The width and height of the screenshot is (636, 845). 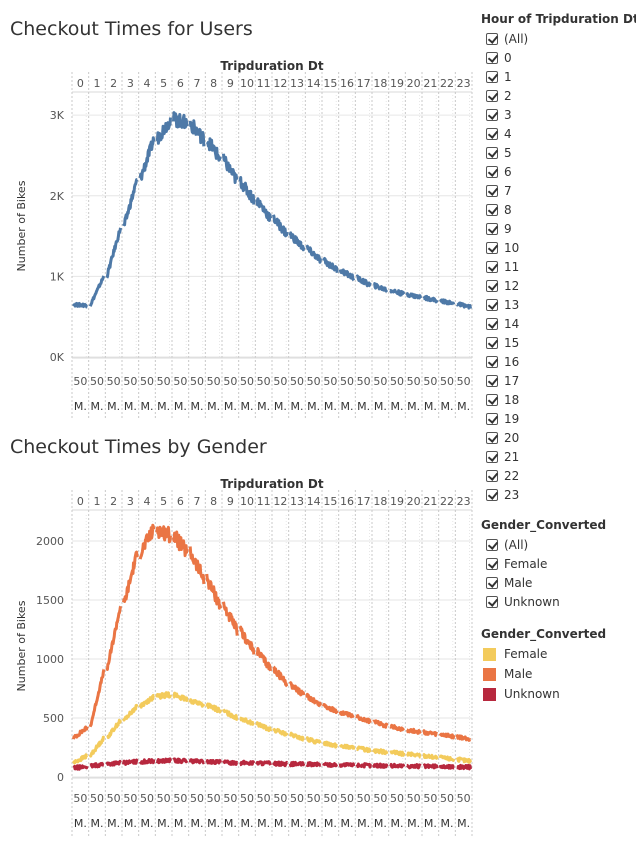 I want to click on panel-header-label: 18, so click(x=380, y=83).